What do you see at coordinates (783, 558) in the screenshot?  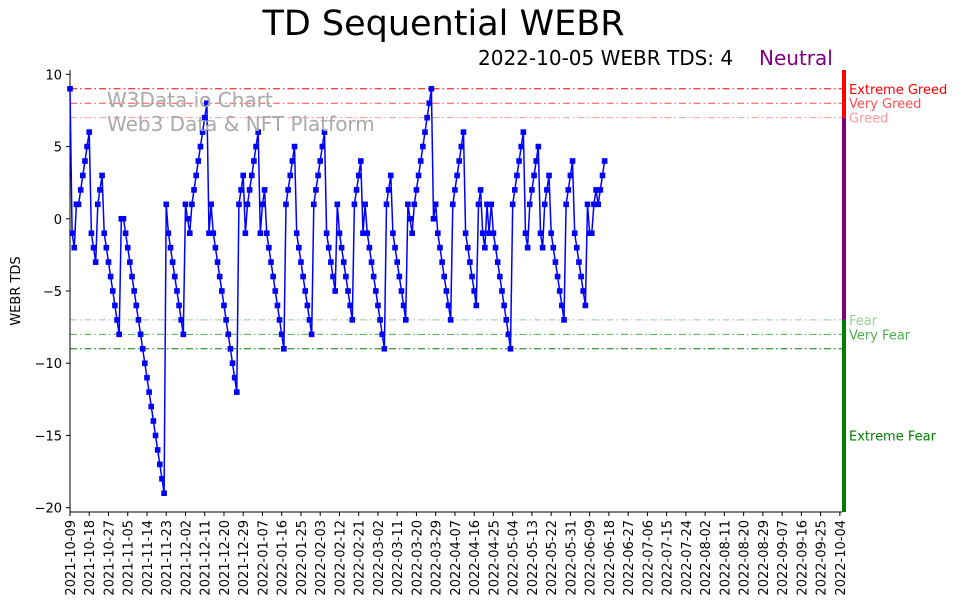 I see `x-tick-label: 2022-09-07` at bounding box center [783, 558].